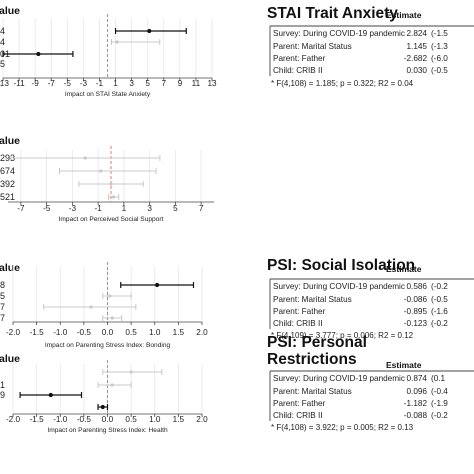  What do you see at coordinates (417, 46) in the screenshot?
I see `table-row-estimate: 1.145` at bounding box center [417, 46].